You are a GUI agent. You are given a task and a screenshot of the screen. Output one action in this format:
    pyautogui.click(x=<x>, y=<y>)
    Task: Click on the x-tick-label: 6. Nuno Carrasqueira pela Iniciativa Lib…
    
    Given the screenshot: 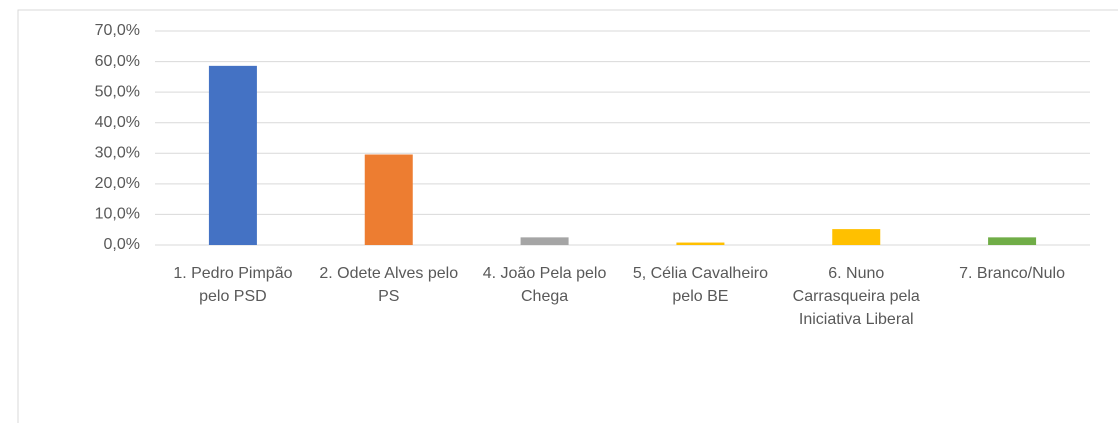 What is the action you would take?
    pyautogui.click(x=856, y=296)
    